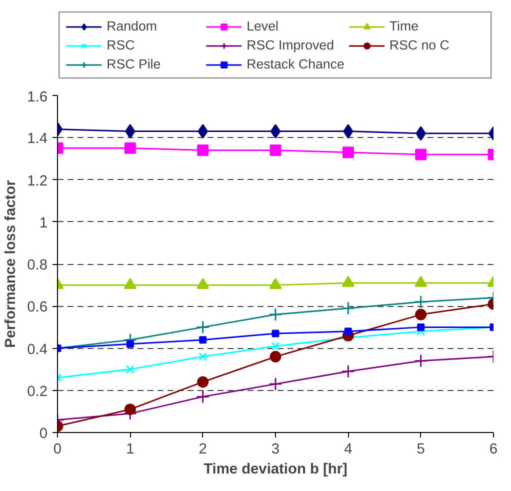  I want to click on x-tick-label: 6, so click(493, 450).